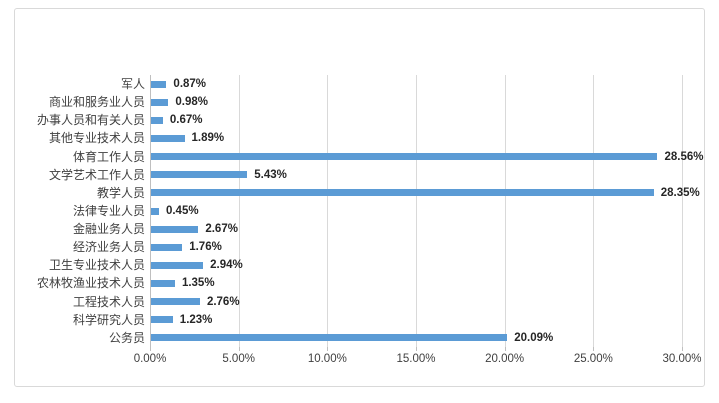 Image resolution: width=719 pixels, height=403 pixels. I want to click on x-tick-label: 30.00%, so click(682, 359).